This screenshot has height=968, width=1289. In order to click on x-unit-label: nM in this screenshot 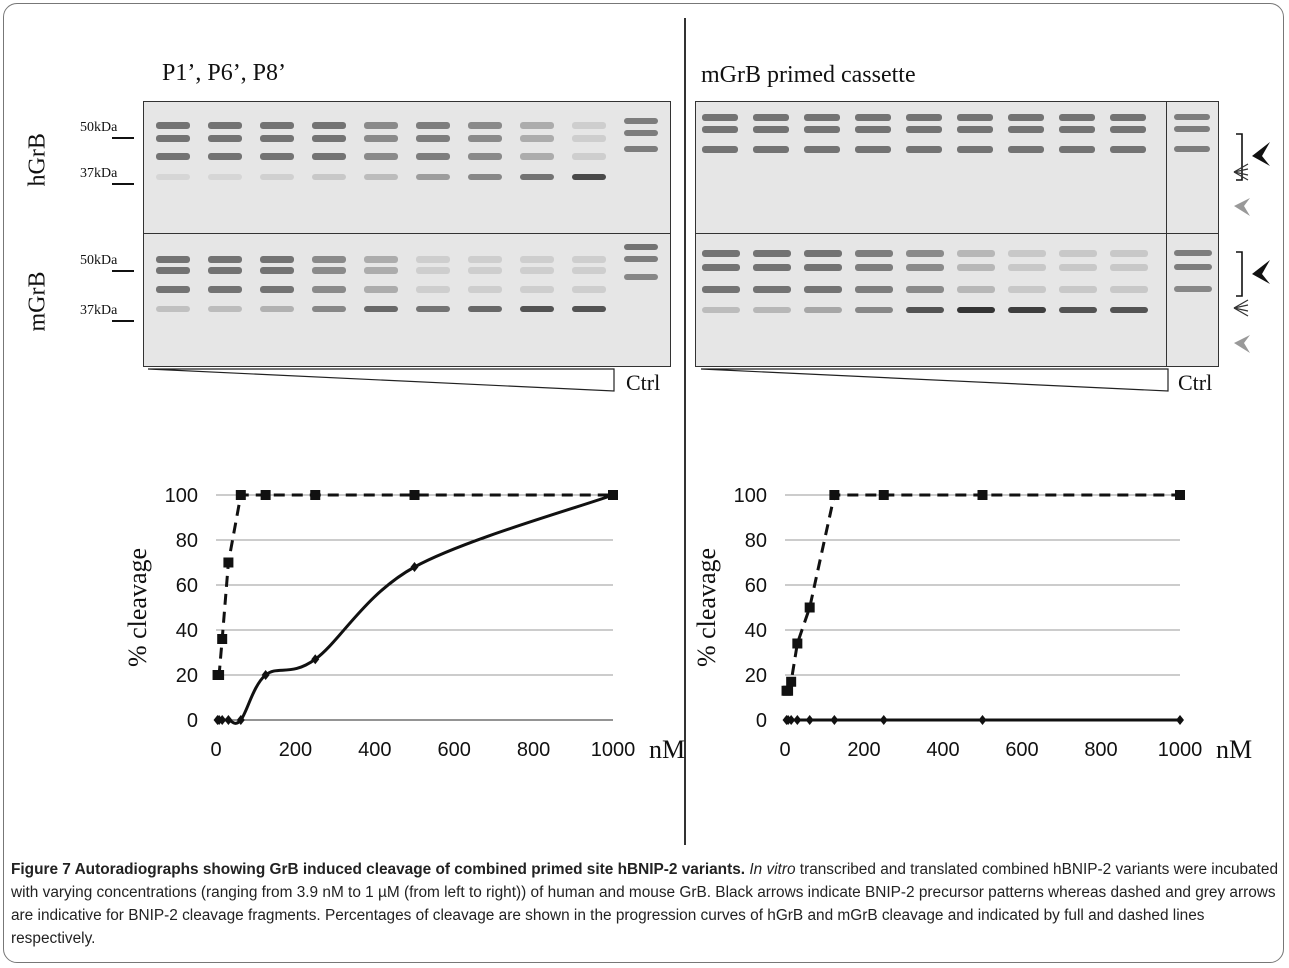, I will do `click(667, 749)`.